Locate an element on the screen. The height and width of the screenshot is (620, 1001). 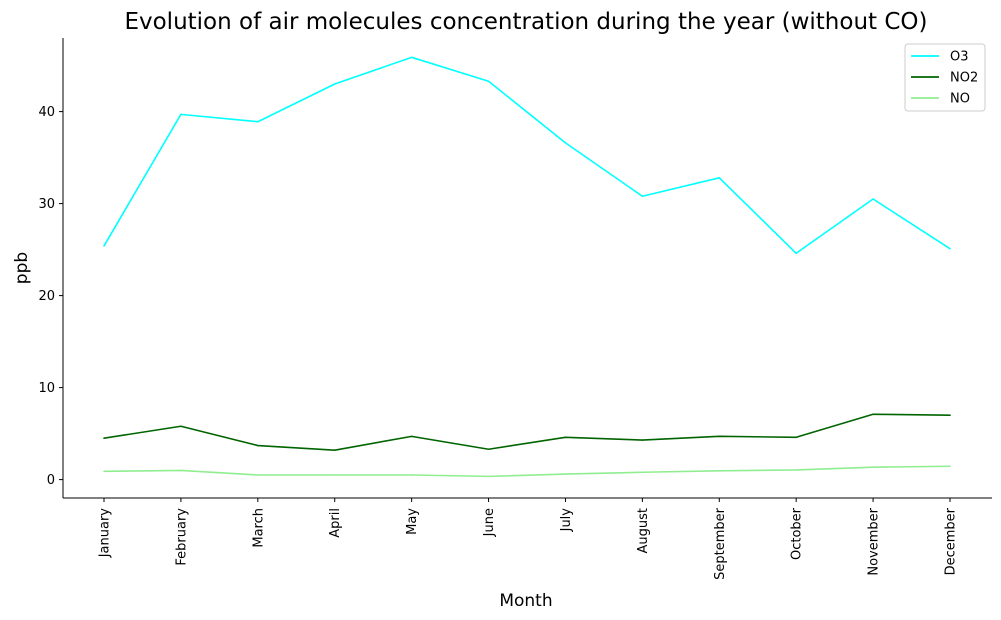
legend-label: NO is located at coordinates (960, 99).